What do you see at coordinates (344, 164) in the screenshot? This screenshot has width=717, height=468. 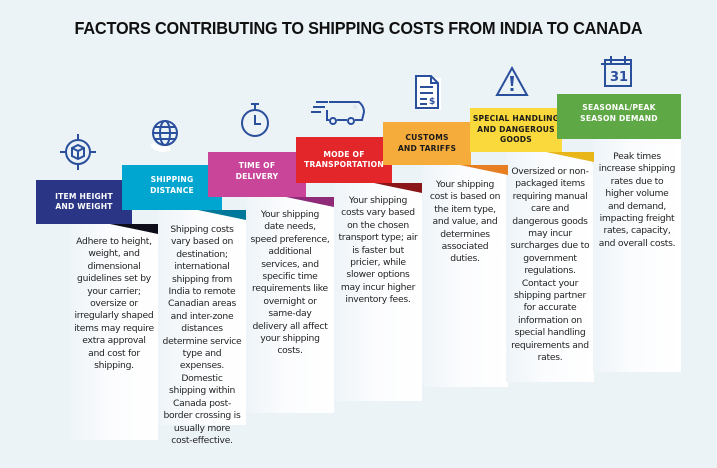 I see `step-4-title-line2: TRANSPORTATION` at bounding box center [344, 164].